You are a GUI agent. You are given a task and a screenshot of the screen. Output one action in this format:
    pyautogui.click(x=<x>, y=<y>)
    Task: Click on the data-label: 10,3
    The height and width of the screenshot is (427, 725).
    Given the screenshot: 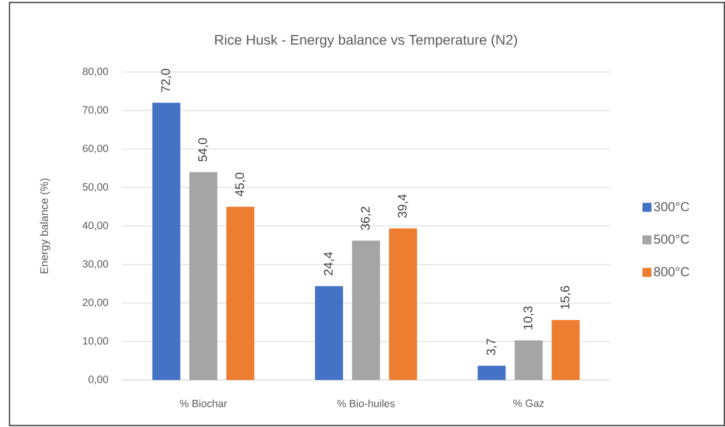 What is the action you would take?
    pyautogui.click(x=529, y=318)
    